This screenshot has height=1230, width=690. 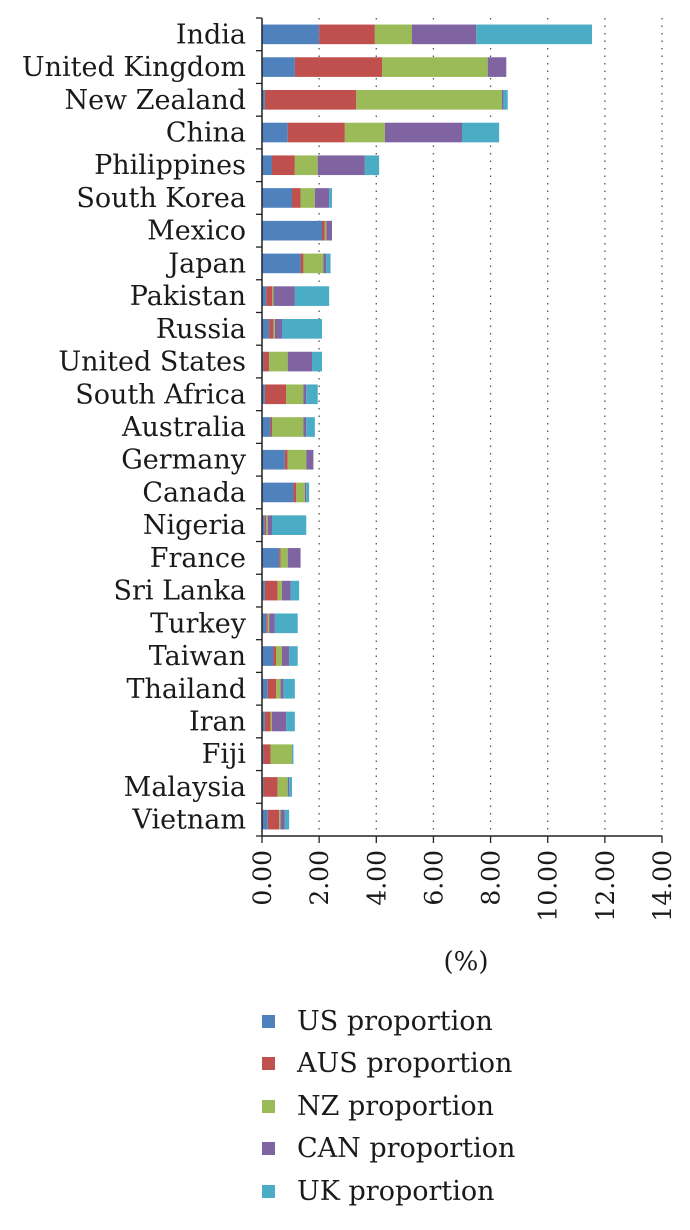 I want to click on category-label: Mexico, so click(x=196, y=231).